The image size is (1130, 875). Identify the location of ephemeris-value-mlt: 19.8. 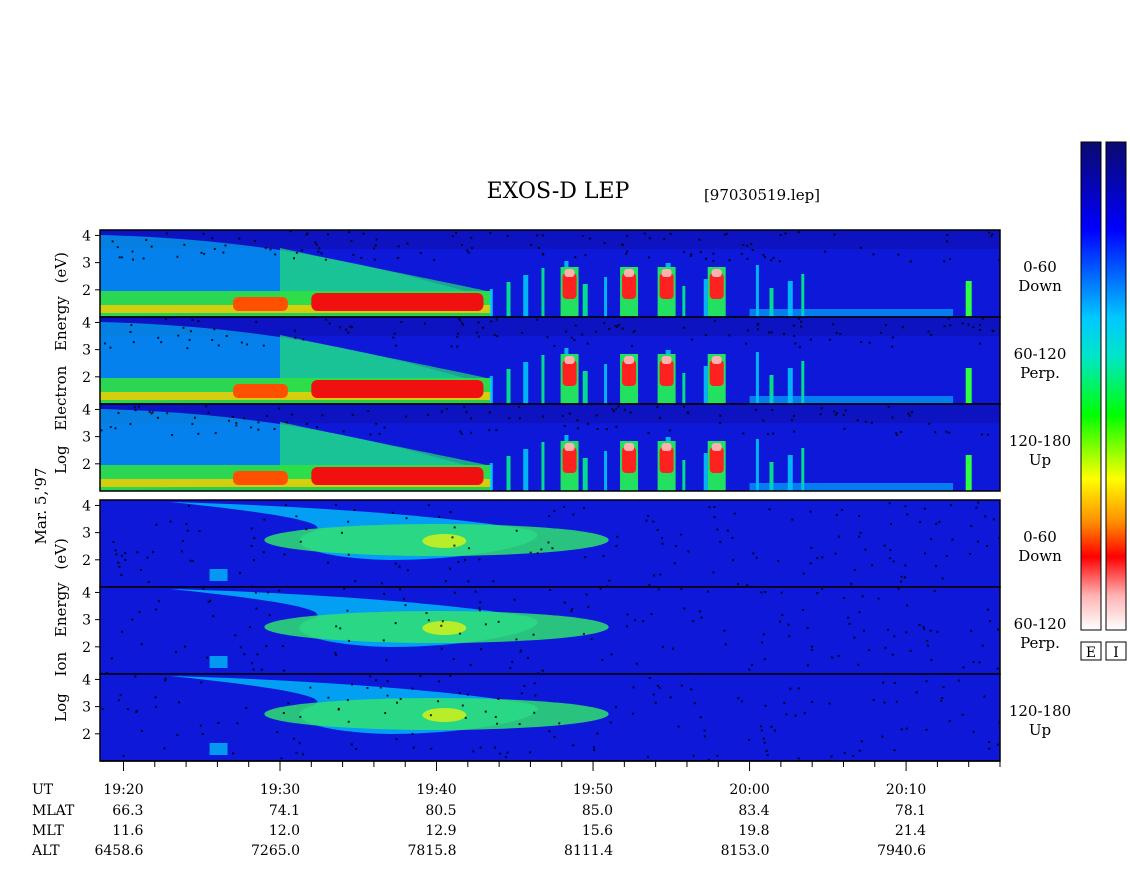
(753, 831).